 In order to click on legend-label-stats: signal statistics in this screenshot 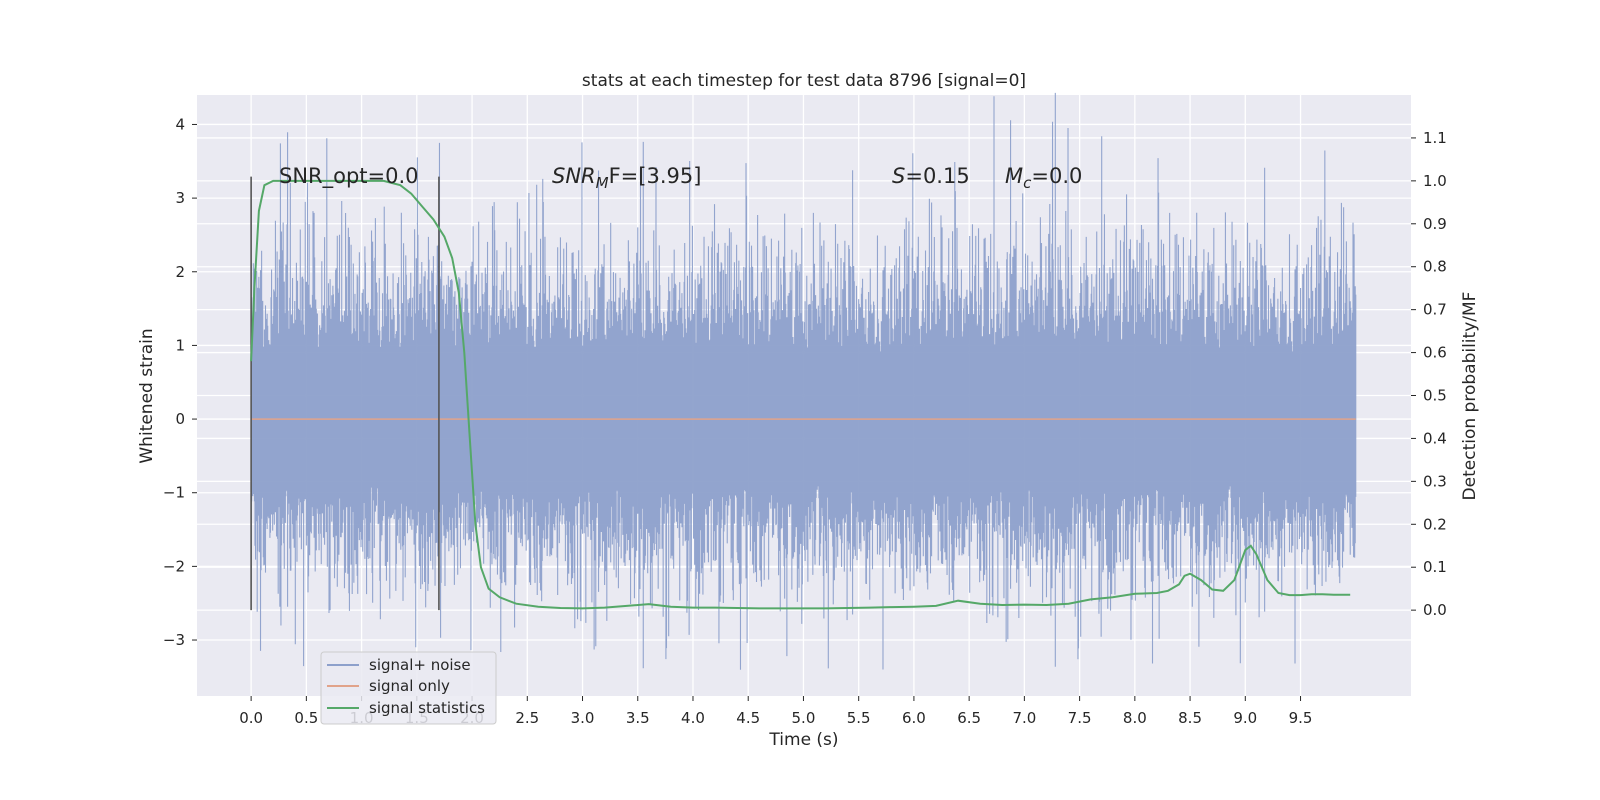, I will do `click(427, 708)`.